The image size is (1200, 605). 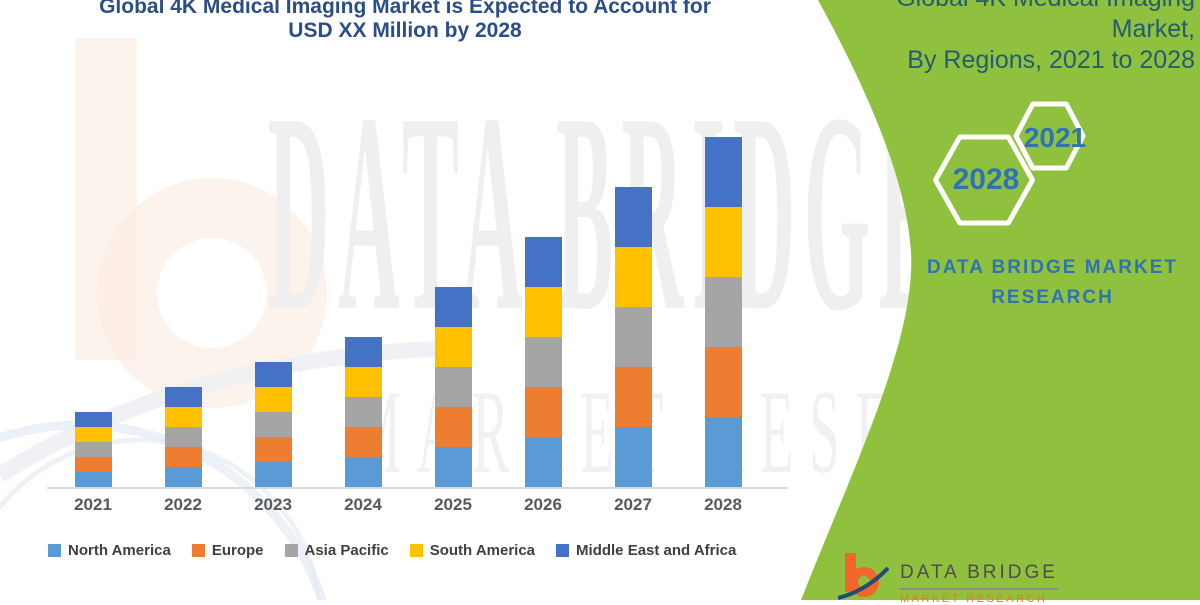 What do you see at coordinates (864, 576) in the screenshot?
I see `data-bridge-logo-icon` at bounding box center [864, 576].